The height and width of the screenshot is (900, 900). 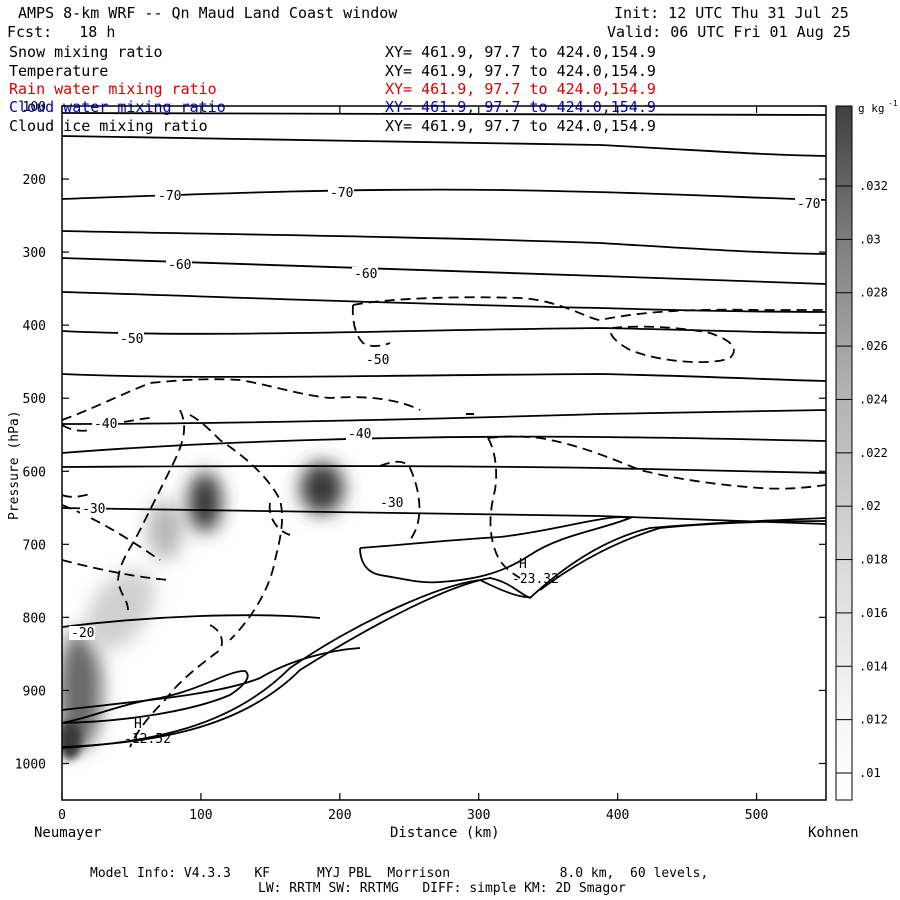 I want to click on y-tick-label: 300, so click(x=34, y=253).